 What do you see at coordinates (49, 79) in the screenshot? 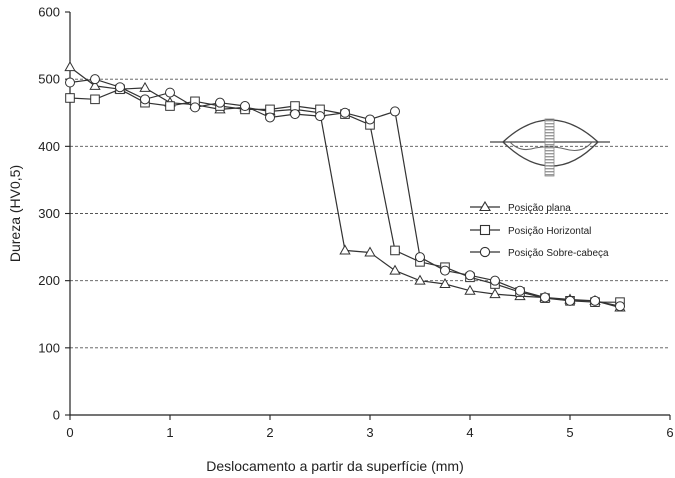
I see `y-tick-label: 500` at bounding box center [49, 79].